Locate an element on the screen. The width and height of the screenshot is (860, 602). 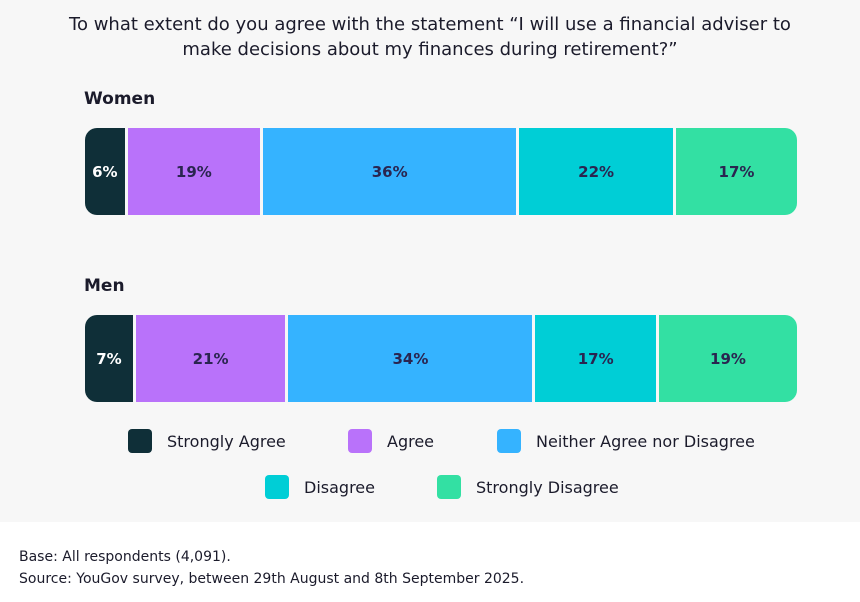
legend-label: Disagree is located at coordinates (339, 487).